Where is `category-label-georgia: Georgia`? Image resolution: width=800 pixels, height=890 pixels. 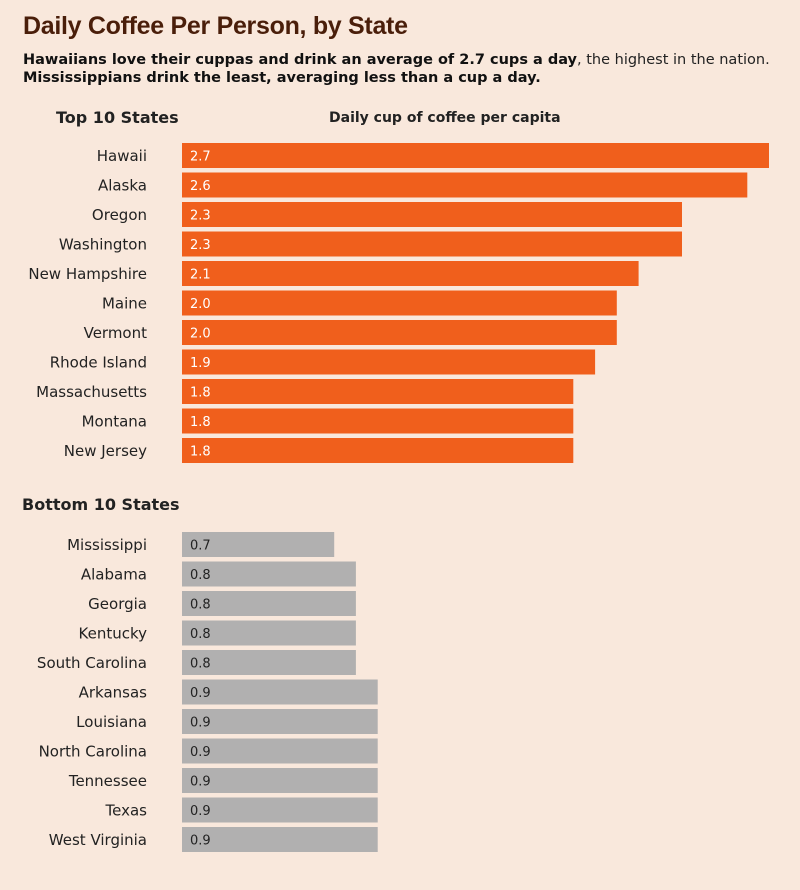
category-label-georgia: Georgia is located at coordinates (117, 604).